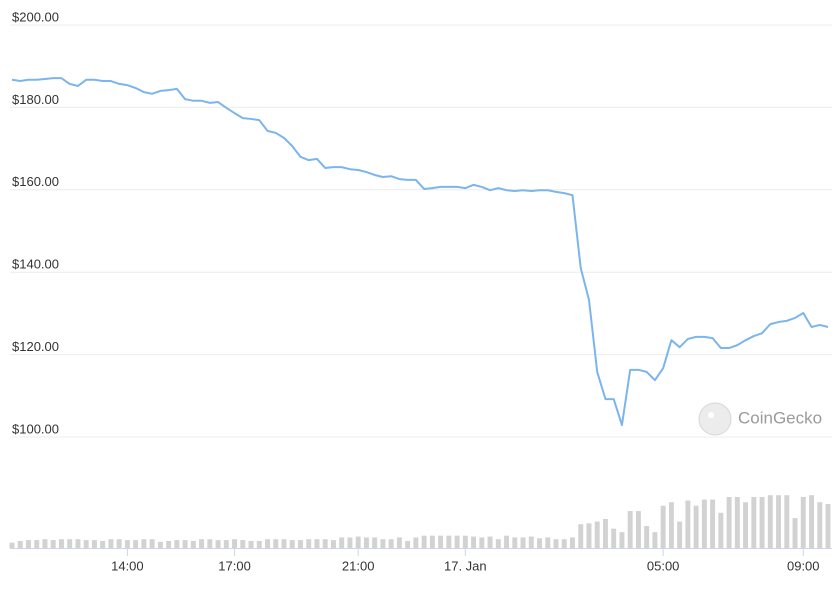  I want to click on y-tick-label: $140.00, so click(35, 264).